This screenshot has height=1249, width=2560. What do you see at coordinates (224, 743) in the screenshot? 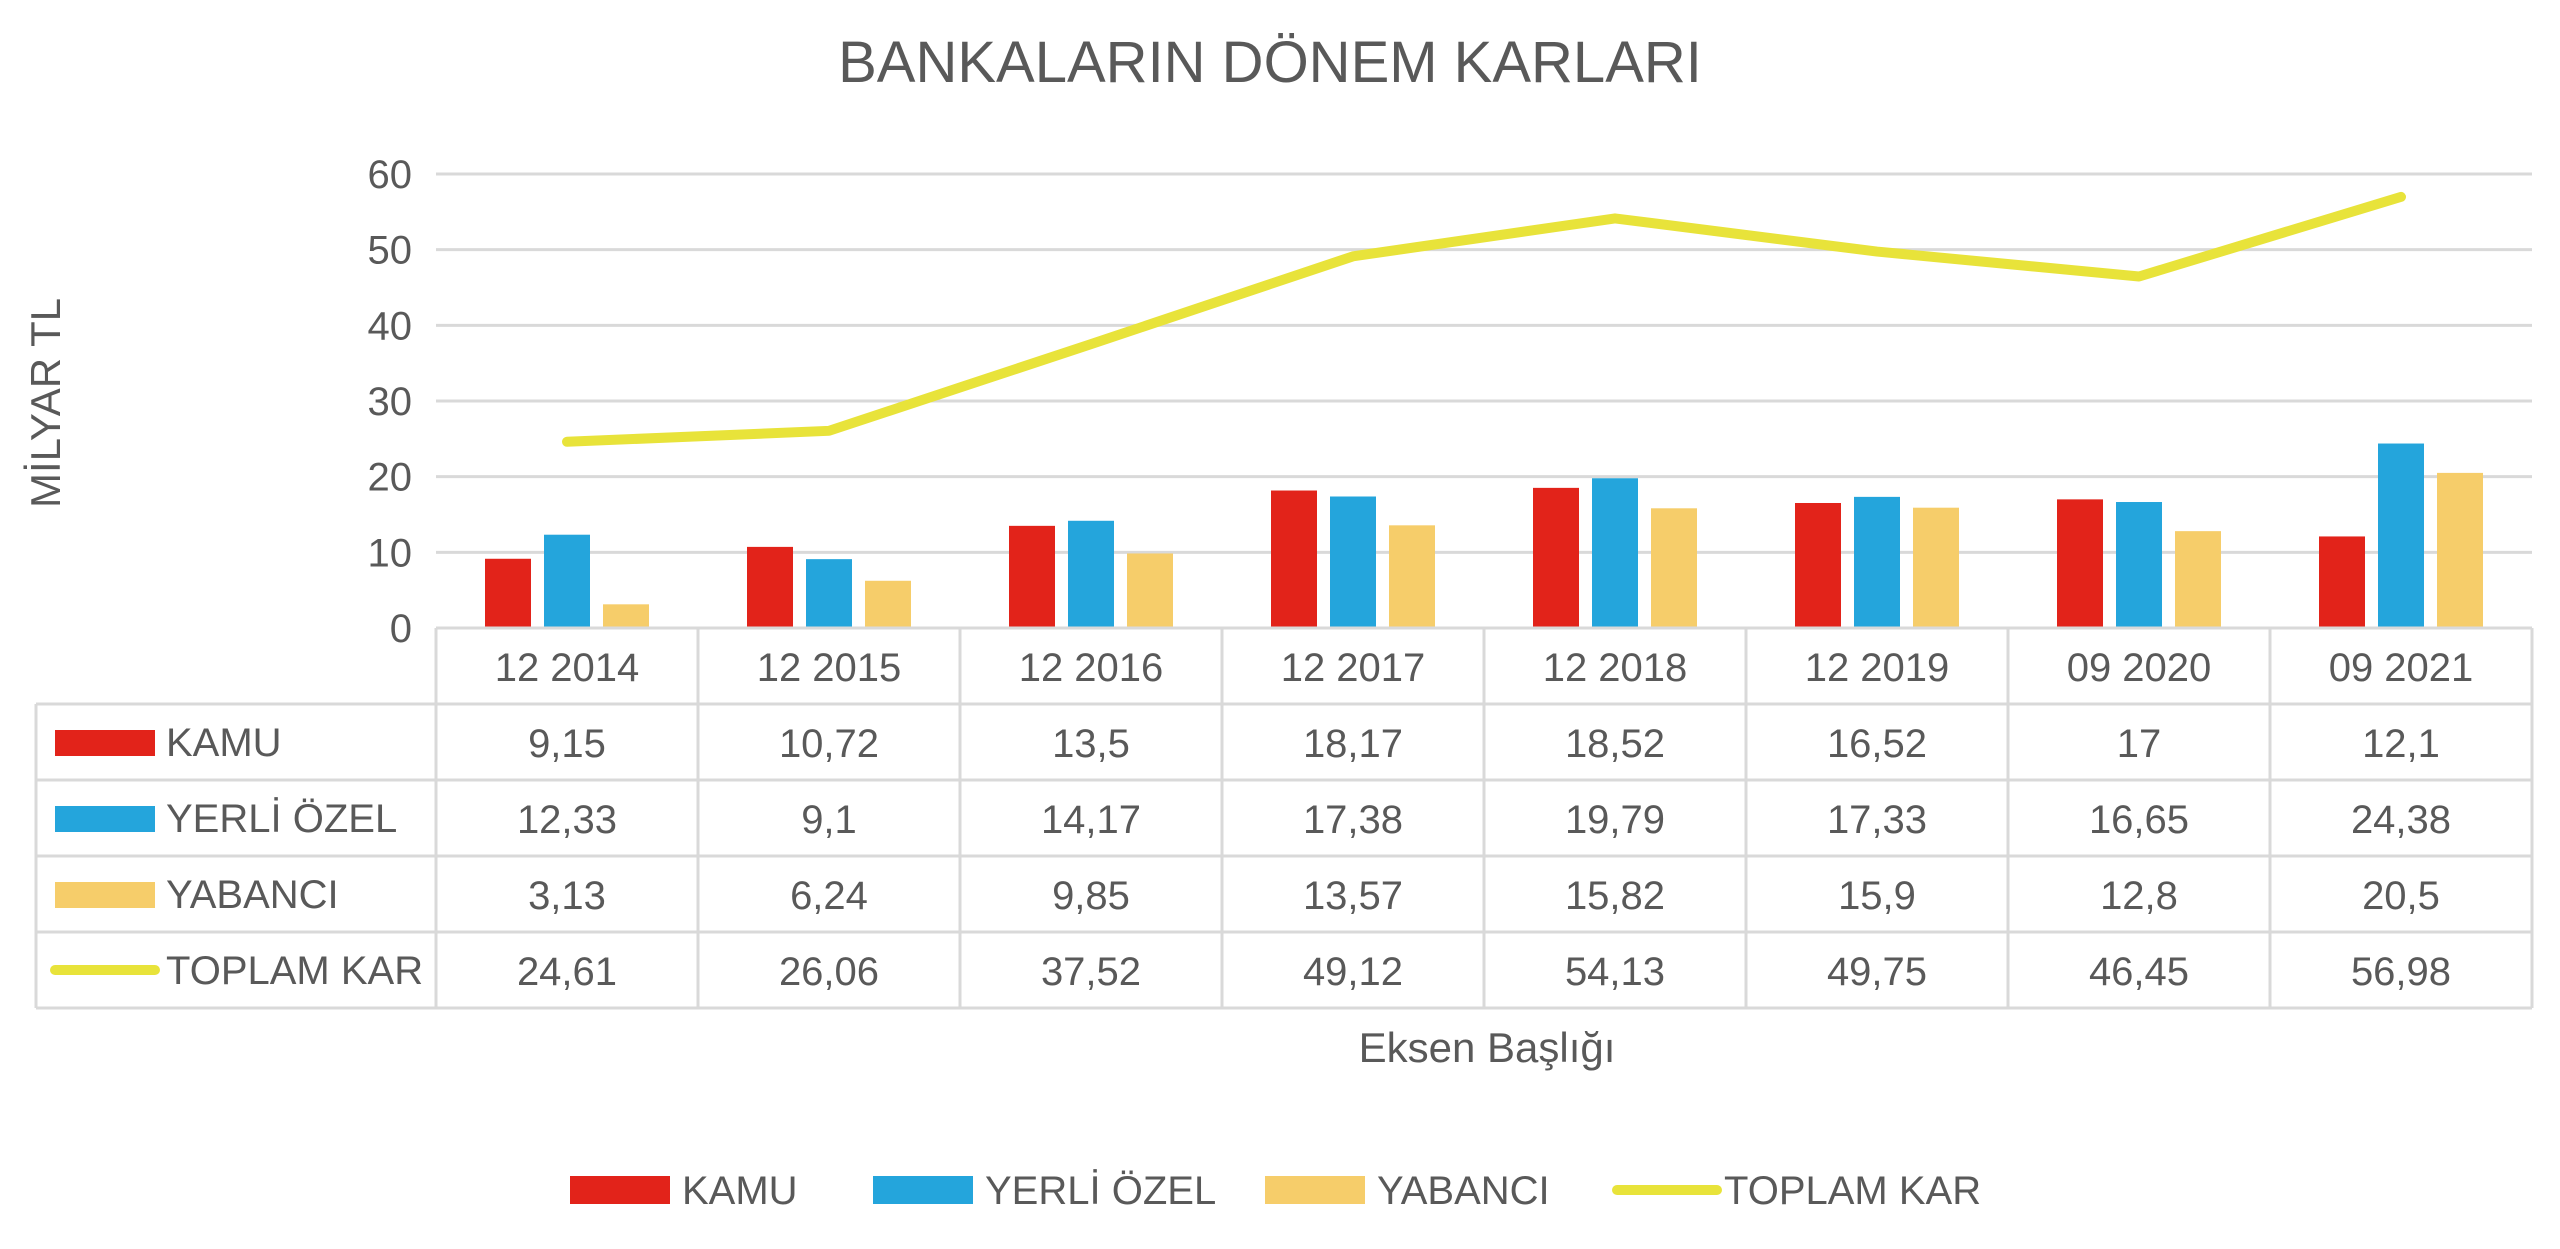
I see `table-series-label: KAMU` at bounding box center [224, 743].